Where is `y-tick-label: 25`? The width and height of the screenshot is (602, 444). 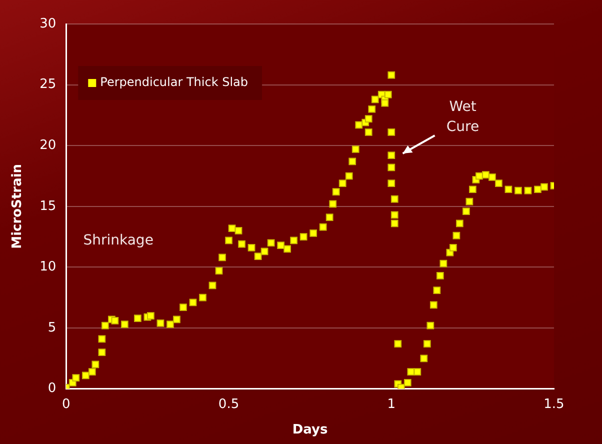 y-tick-label: 25 is located at coordinates (48, 84).